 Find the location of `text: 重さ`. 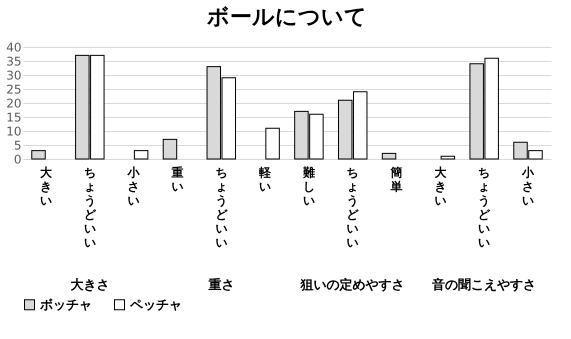

text: 重さ is located at coordinates (220, 285).